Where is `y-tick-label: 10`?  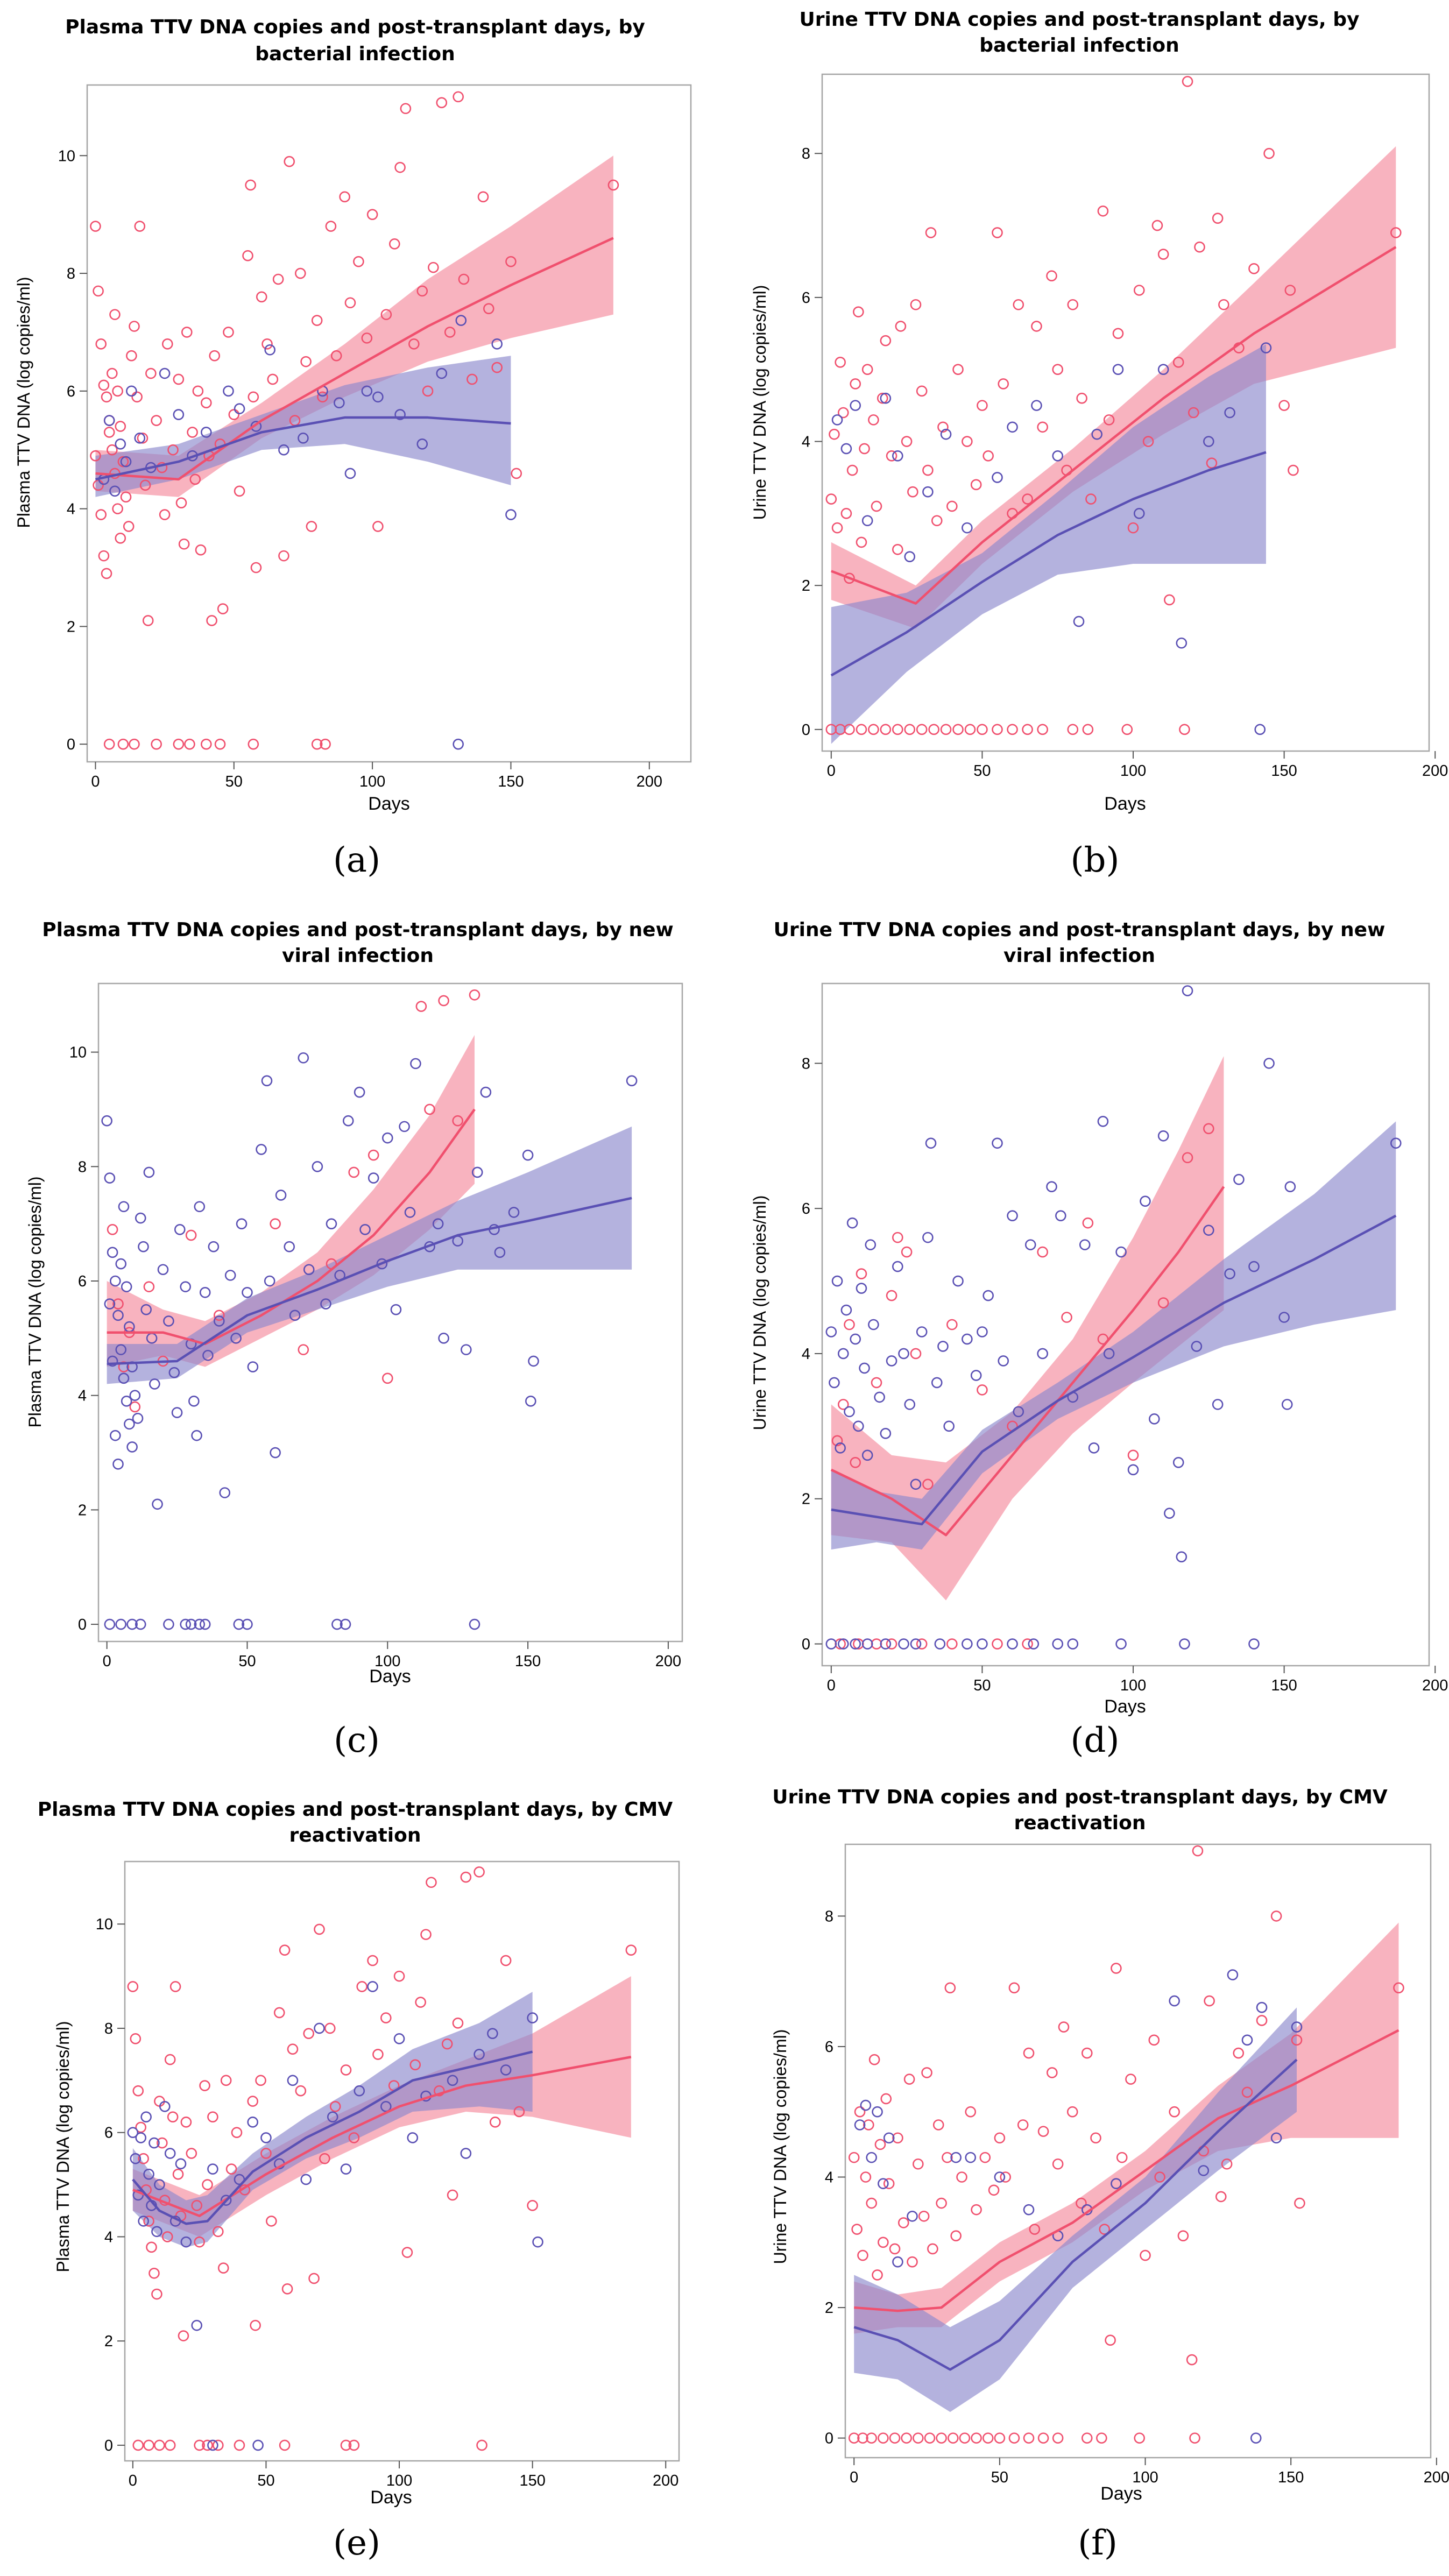 y-tick-label: 10 is located at coordinates (66, 156).